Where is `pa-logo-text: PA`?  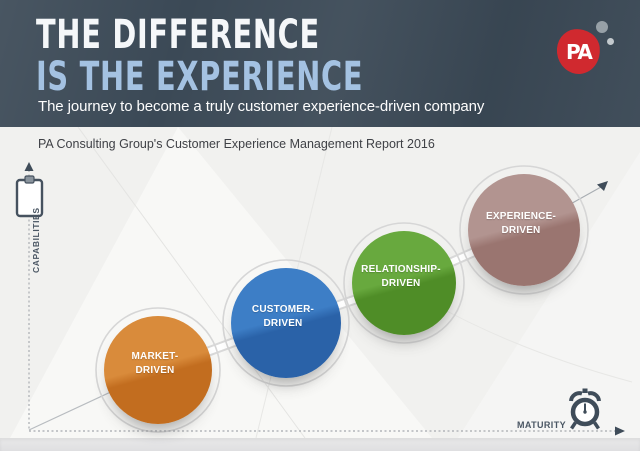 pa-logo-text: PA is located at coordinates (578, 51).